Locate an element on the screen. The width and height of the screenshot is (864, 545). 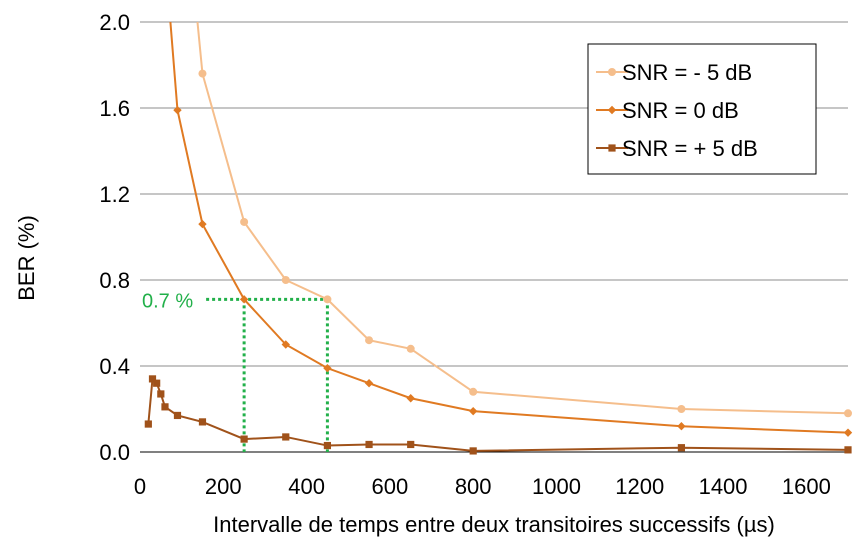
legend-label: SNR = + 5 dB is located at coordinates (690, 148).